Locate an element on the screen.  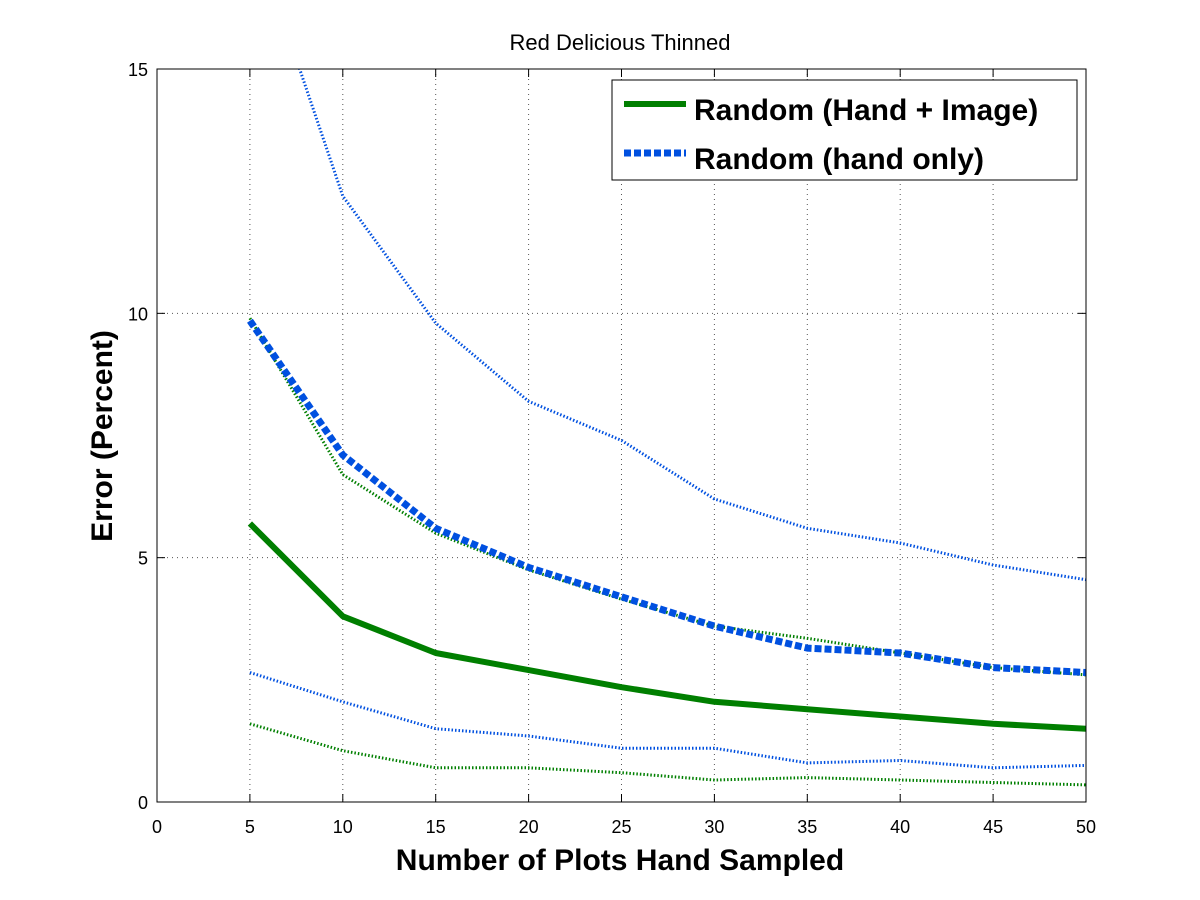
y-tick-label: 5 is located at coordinates (143, 559).